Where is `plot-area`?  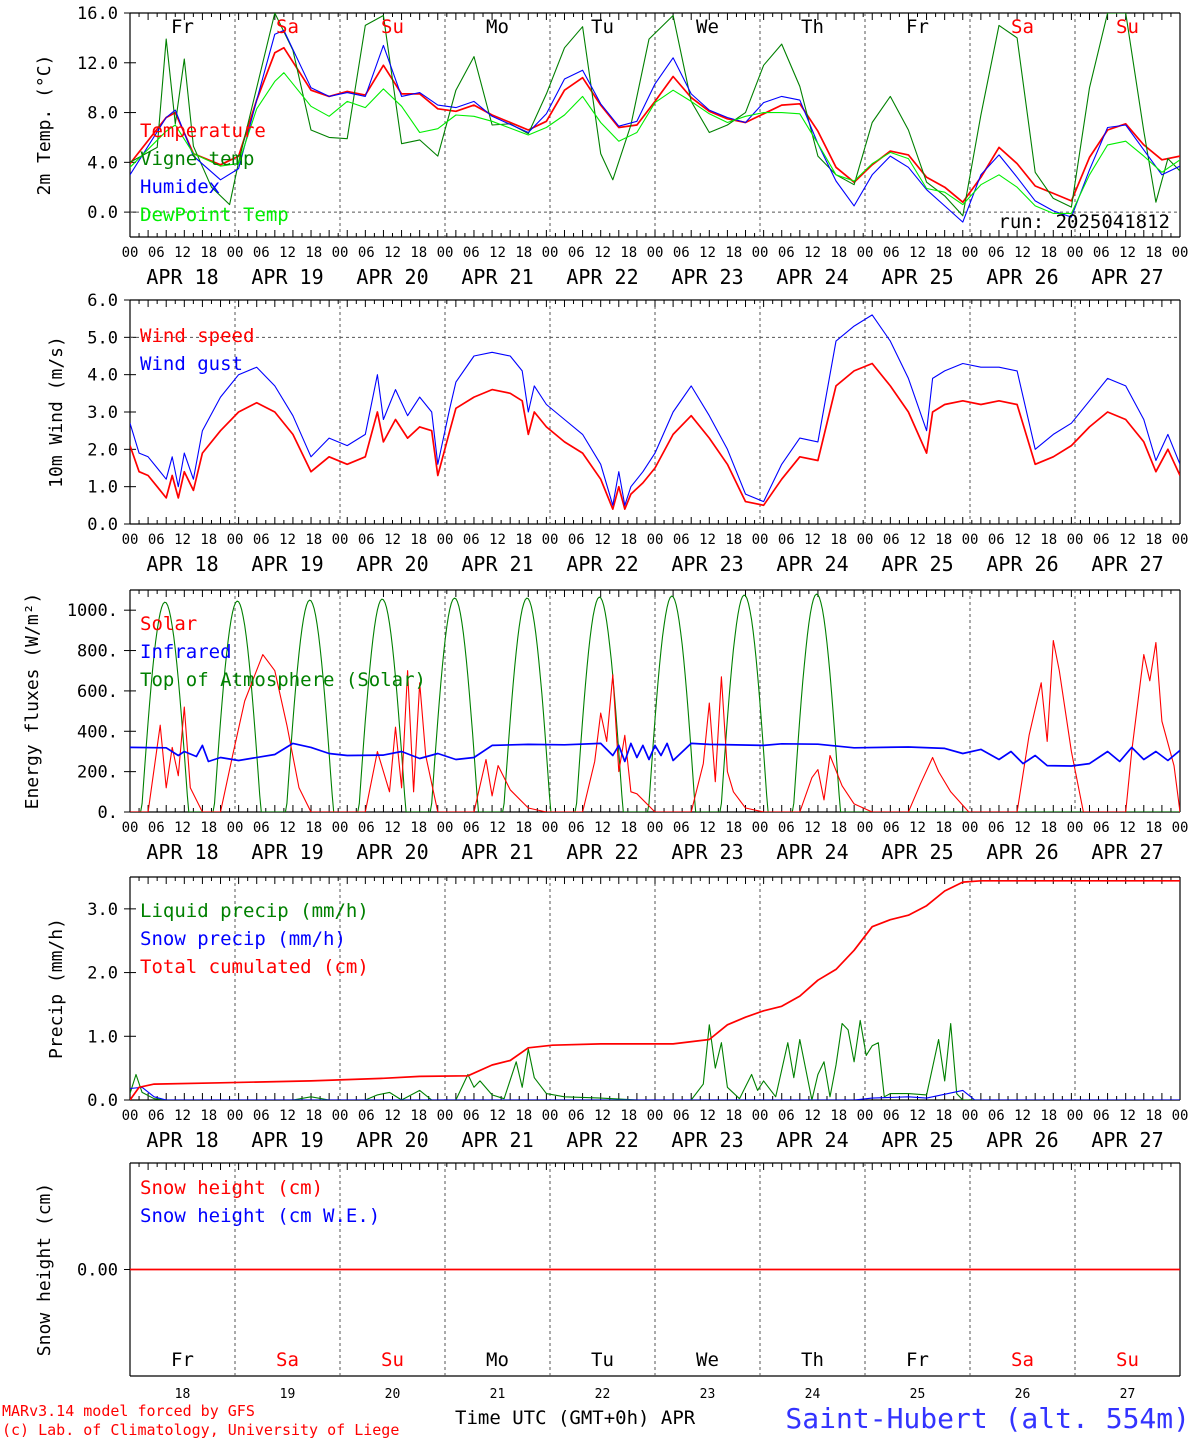
plot-area is located at coordinates (655, 989).